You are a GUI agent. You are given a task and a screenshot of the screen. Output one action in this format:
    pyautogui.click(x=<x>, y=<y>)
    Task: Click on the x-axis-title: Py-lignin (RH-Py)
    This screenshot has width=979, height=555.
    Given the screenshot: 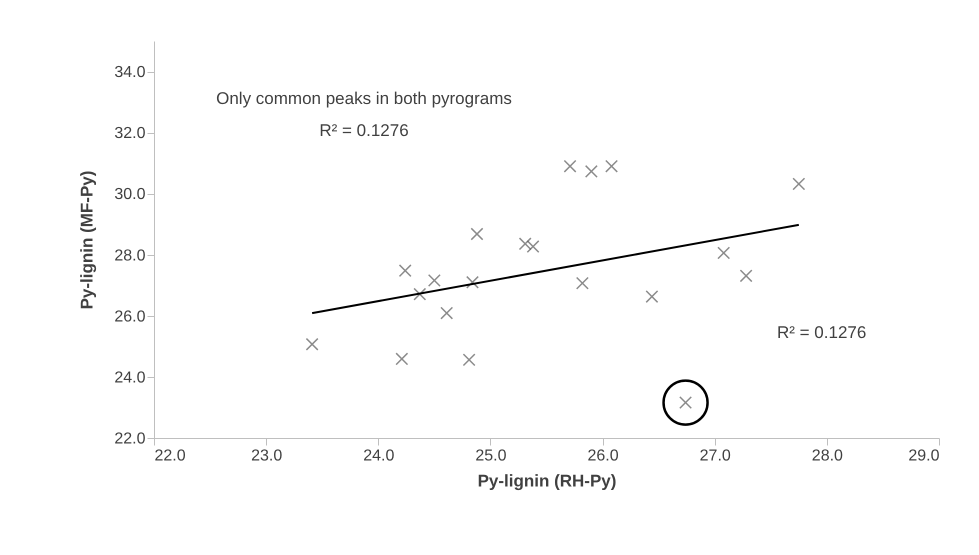 What is the action you would take?
    pyautogui.click(x=547, y=481)
    